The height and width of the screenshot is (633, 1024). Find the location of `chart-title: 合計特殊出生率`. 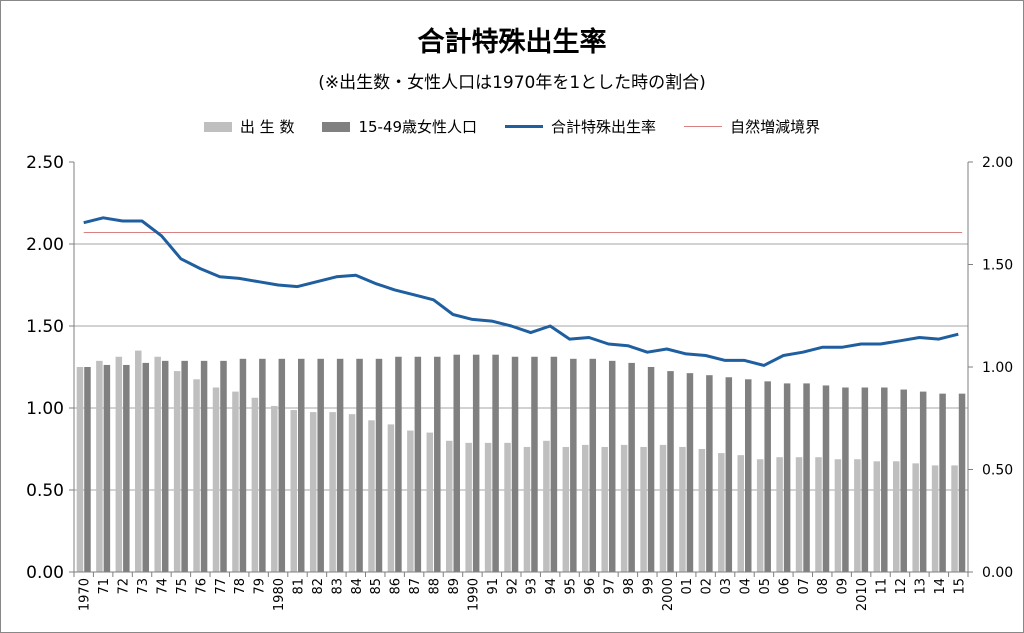

chart-title: 合計特殊出生率 is located at coordinates (512, 42).